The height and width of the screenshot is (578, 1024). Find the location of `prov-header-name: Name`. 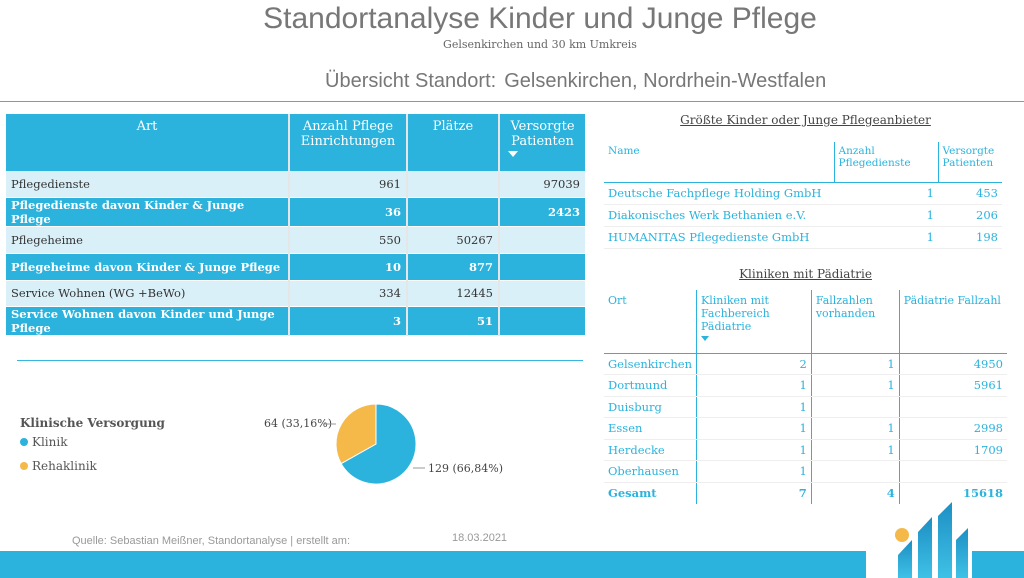

prov-header-name: Name is located at coordinates (719, 162).